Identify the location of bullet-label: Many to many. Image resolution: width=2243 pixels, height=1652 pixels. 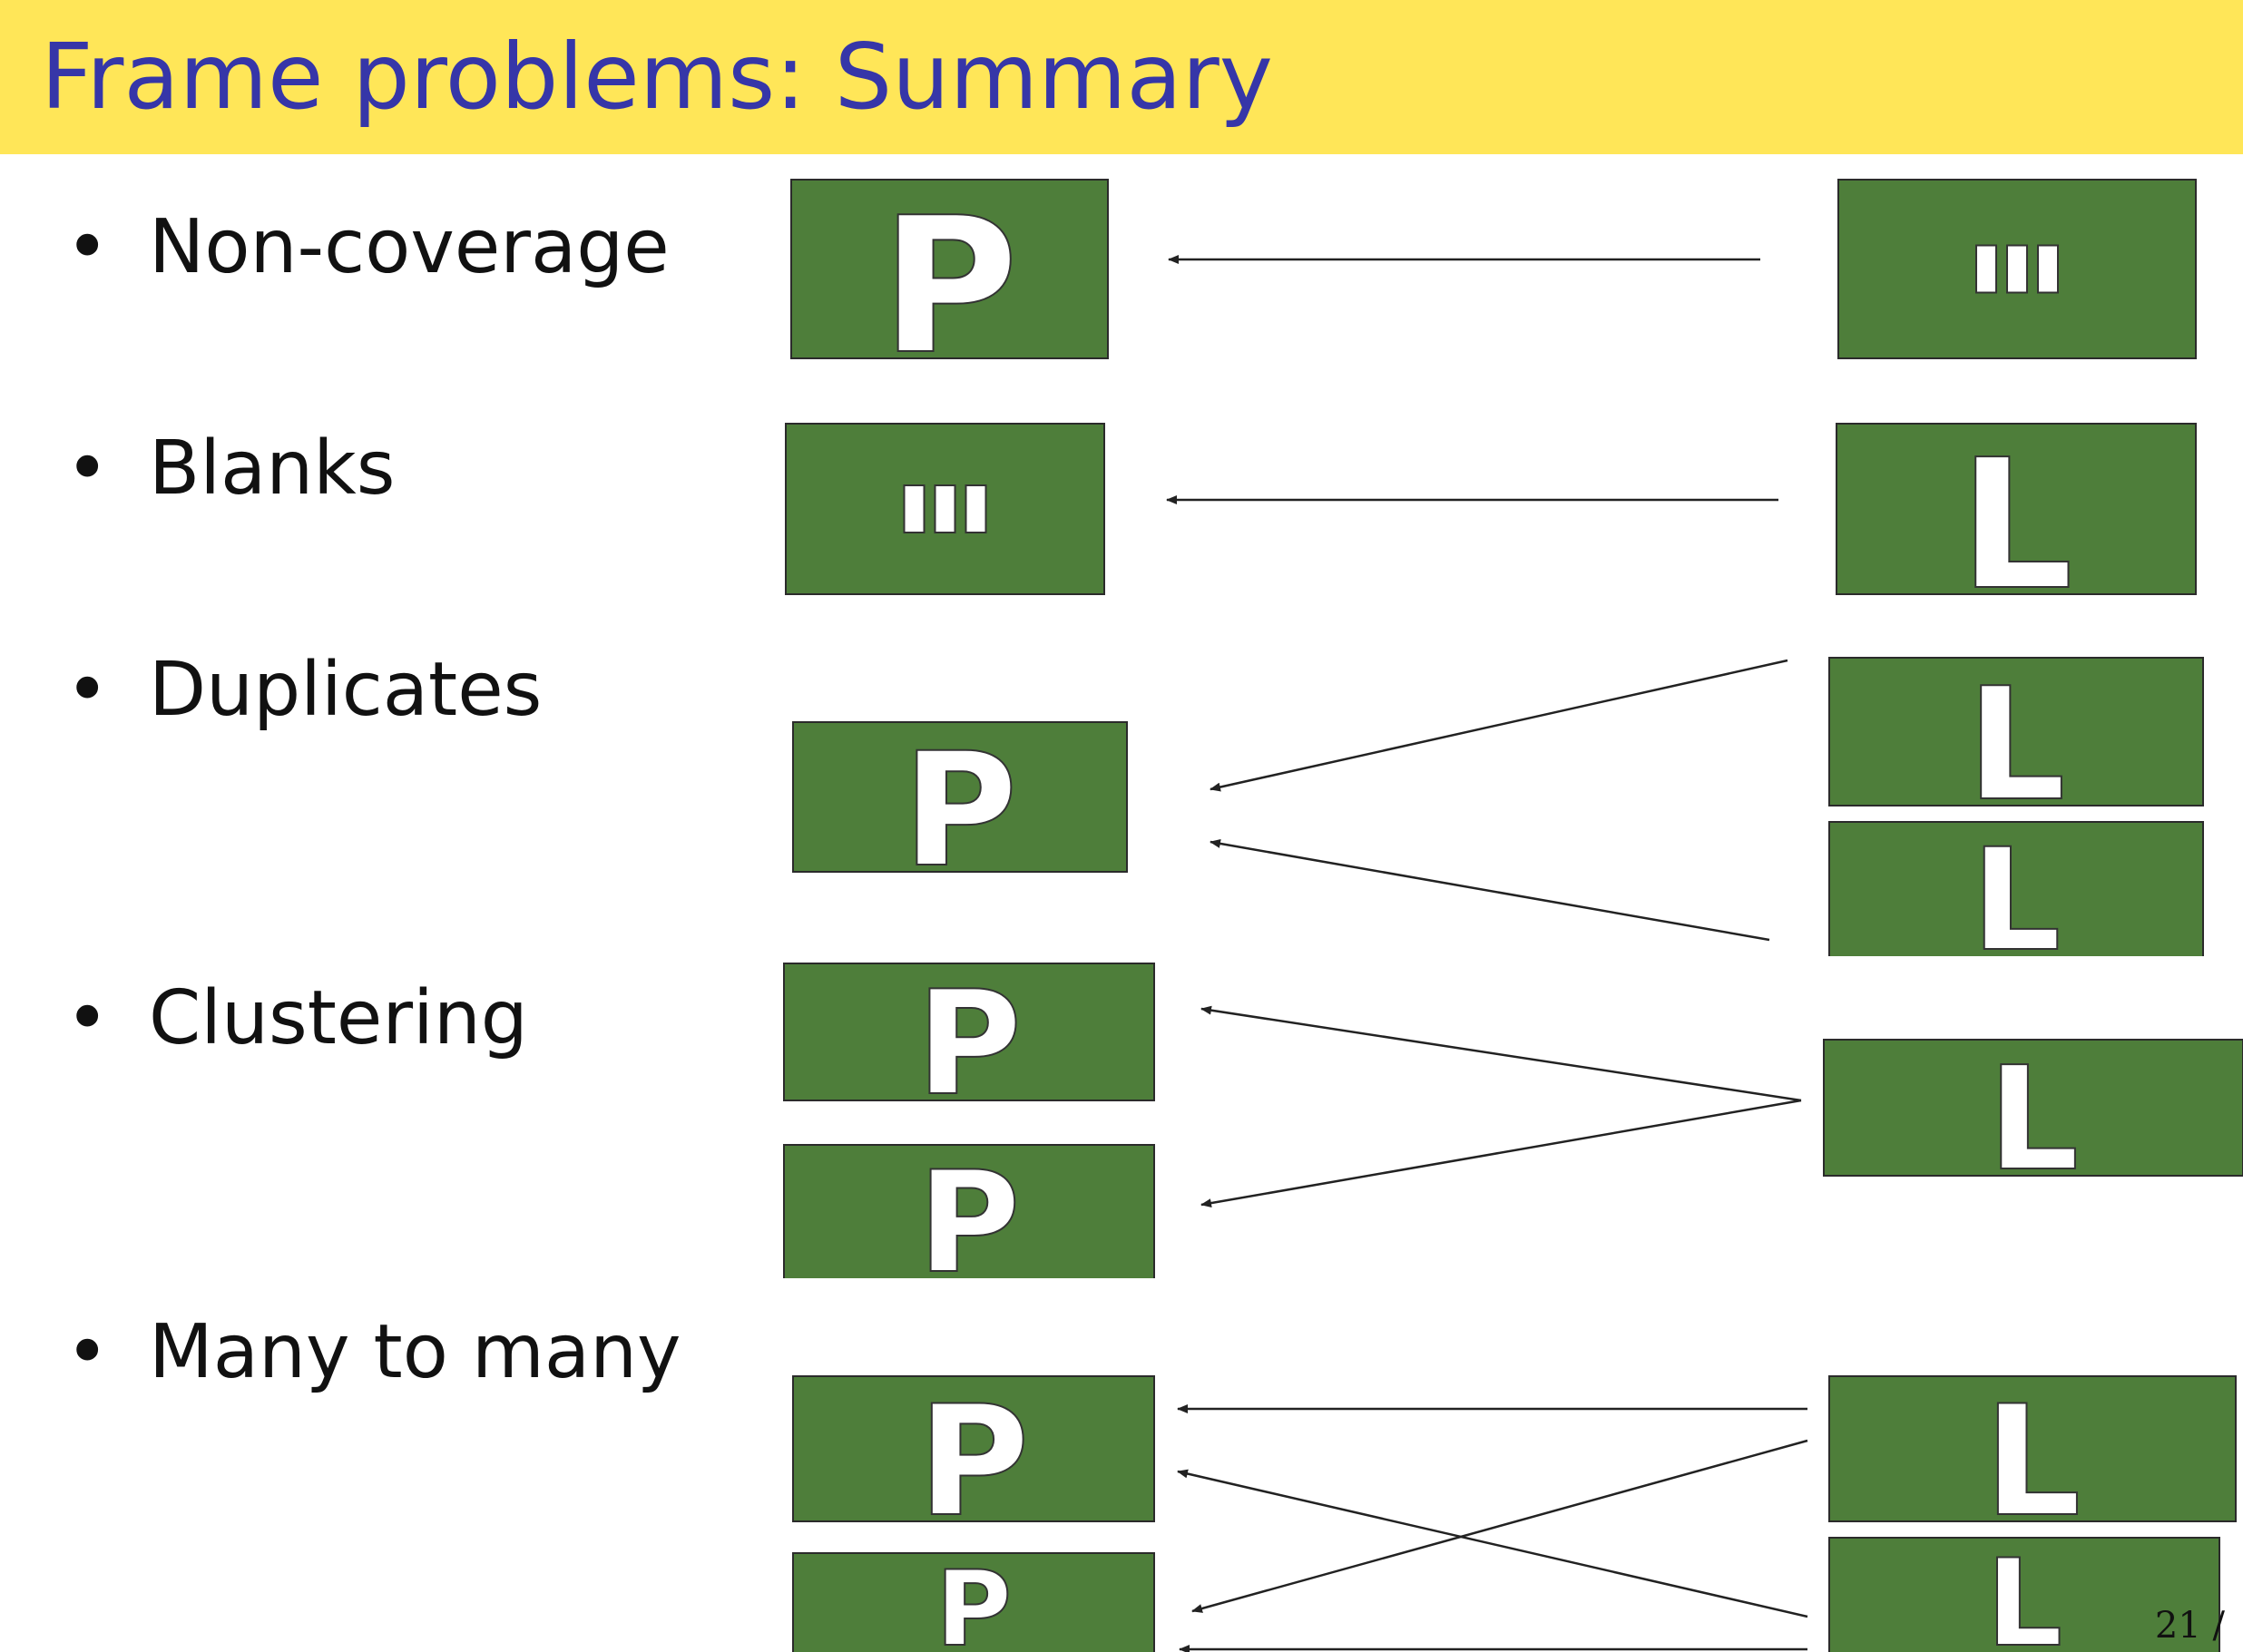
(415, 1352).